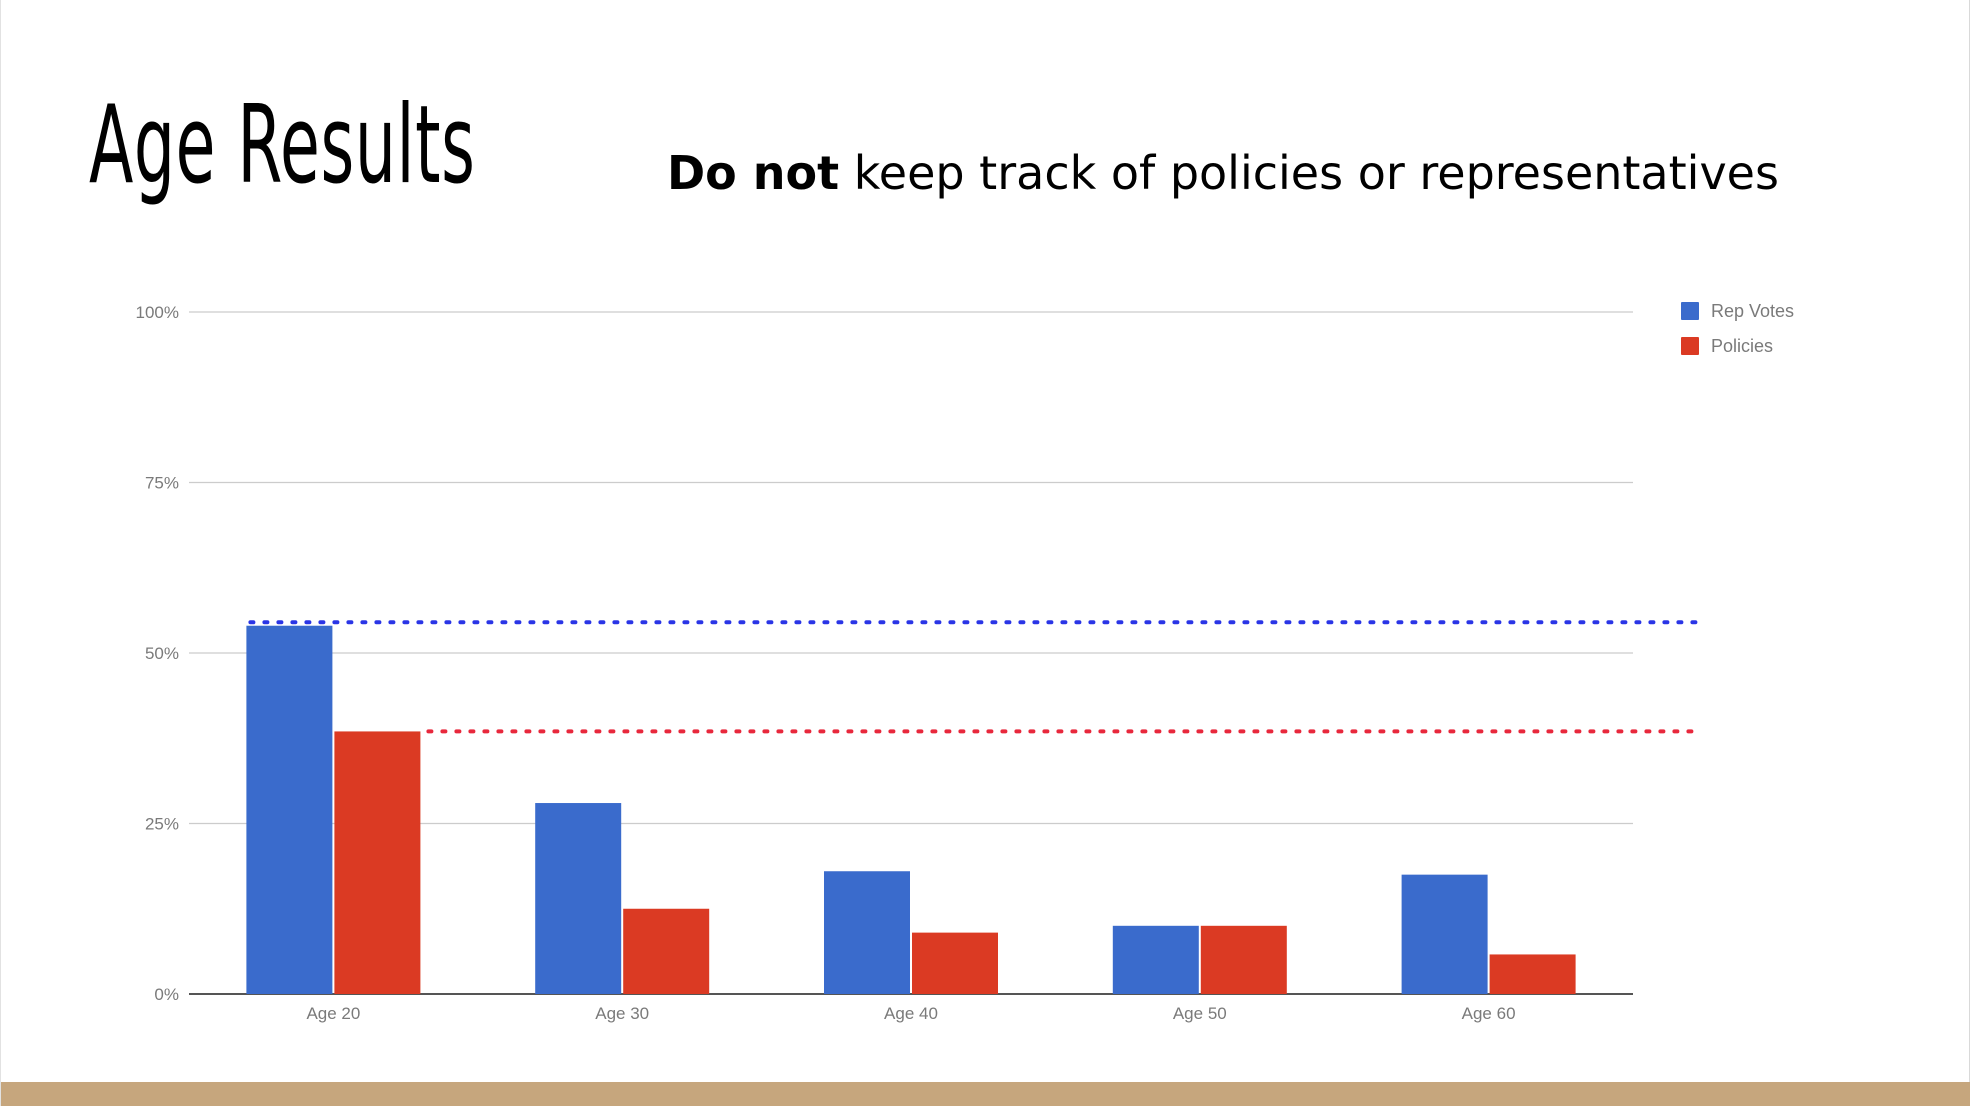 The height and width of the screenshot is (1106, 1970). I want to click on x-tick-label: Age 30, so click(622, 1013).